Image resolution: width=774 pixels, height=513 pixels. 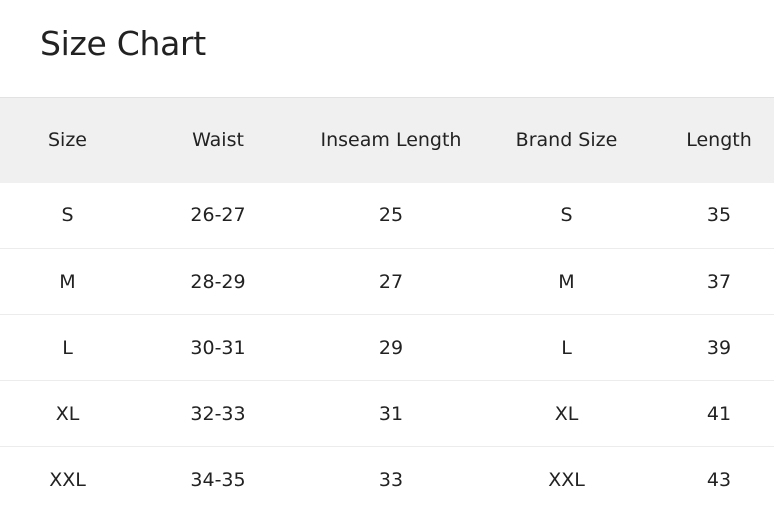 I want to click on cell-length: 37, so click(x=719, y=281).